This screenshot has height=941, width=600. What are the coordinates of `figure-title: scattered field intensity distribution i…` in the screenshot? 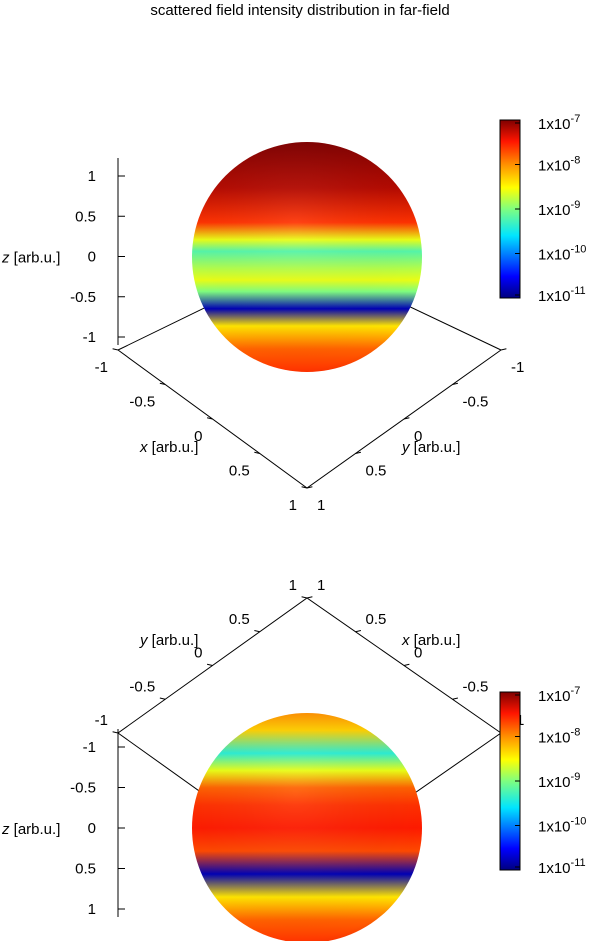 It's located at (300, 10).